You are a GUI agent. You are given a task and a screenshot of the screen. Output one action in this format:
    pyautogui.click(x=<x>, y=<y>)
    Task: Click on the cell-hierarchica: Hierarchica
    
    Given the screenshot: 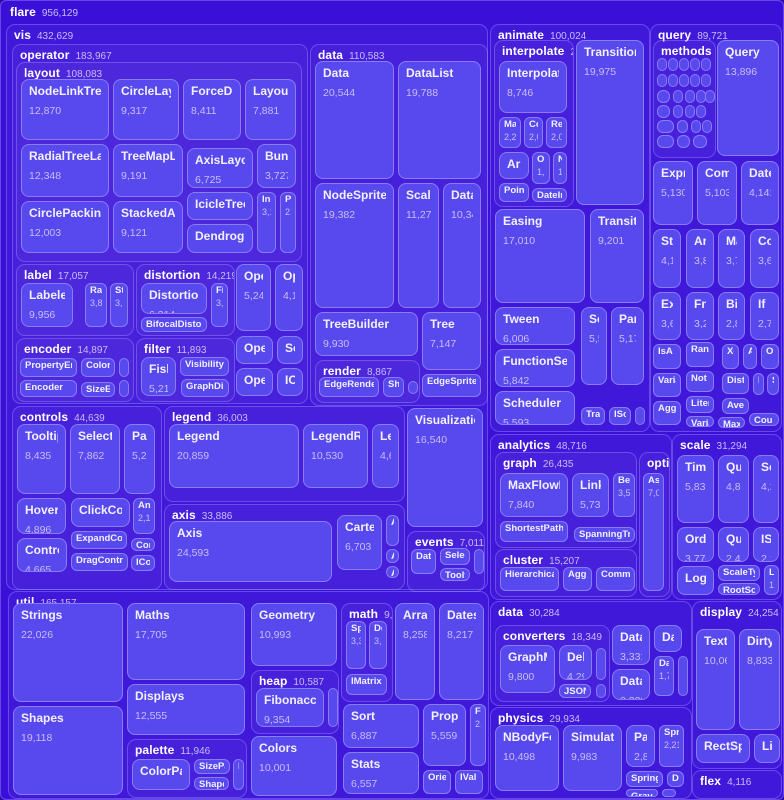 What is the action you would take?
    pyautogui.click(x=529, y=579)
    